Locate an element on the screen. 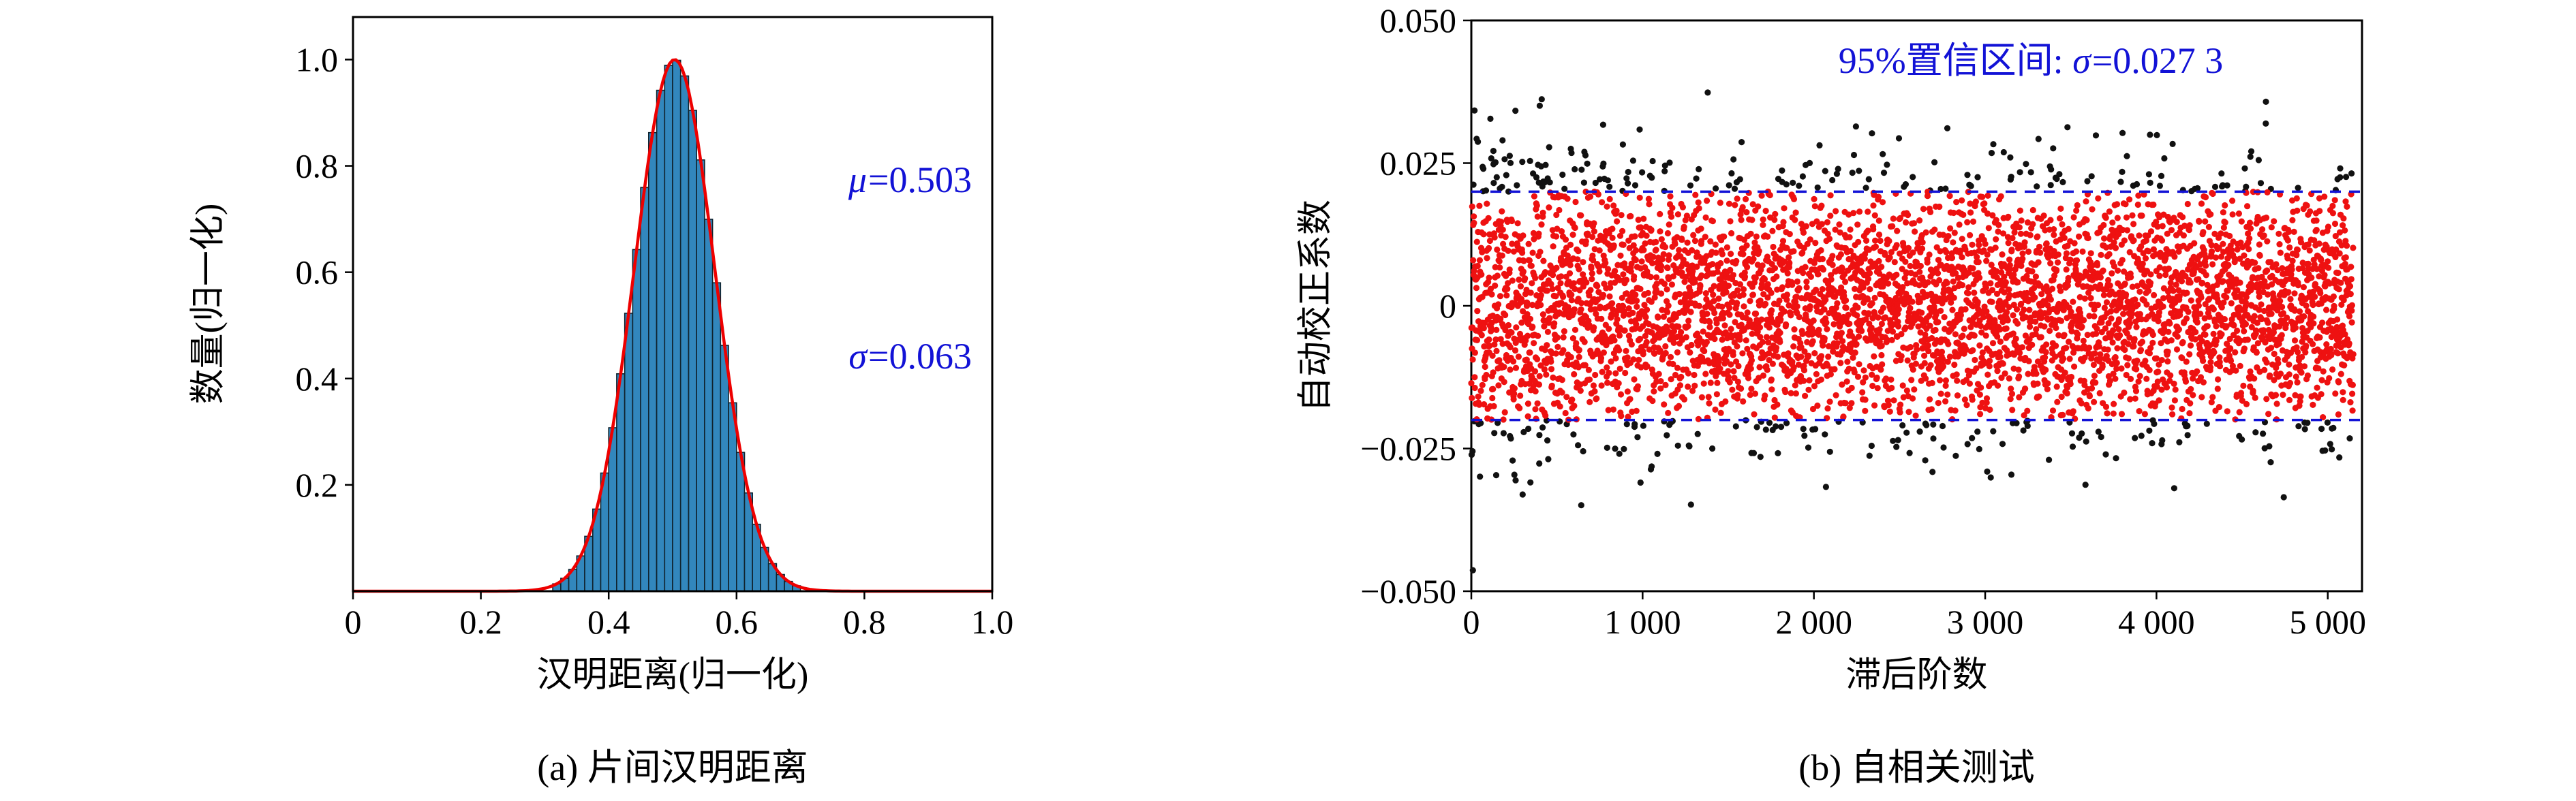 Image resolution: width=2576 pixels, height=801 pixels. x-tick-label: 0.8 is located at coordinates (864, 622).